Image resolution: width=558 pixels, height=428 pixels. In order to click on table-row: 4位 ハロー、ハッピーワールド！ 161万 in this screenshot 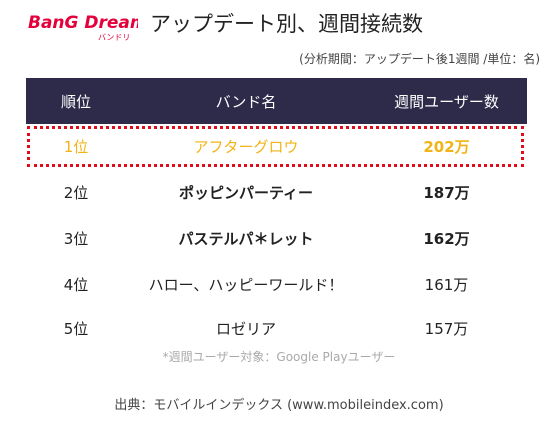, I will do `click(276, 284)`.